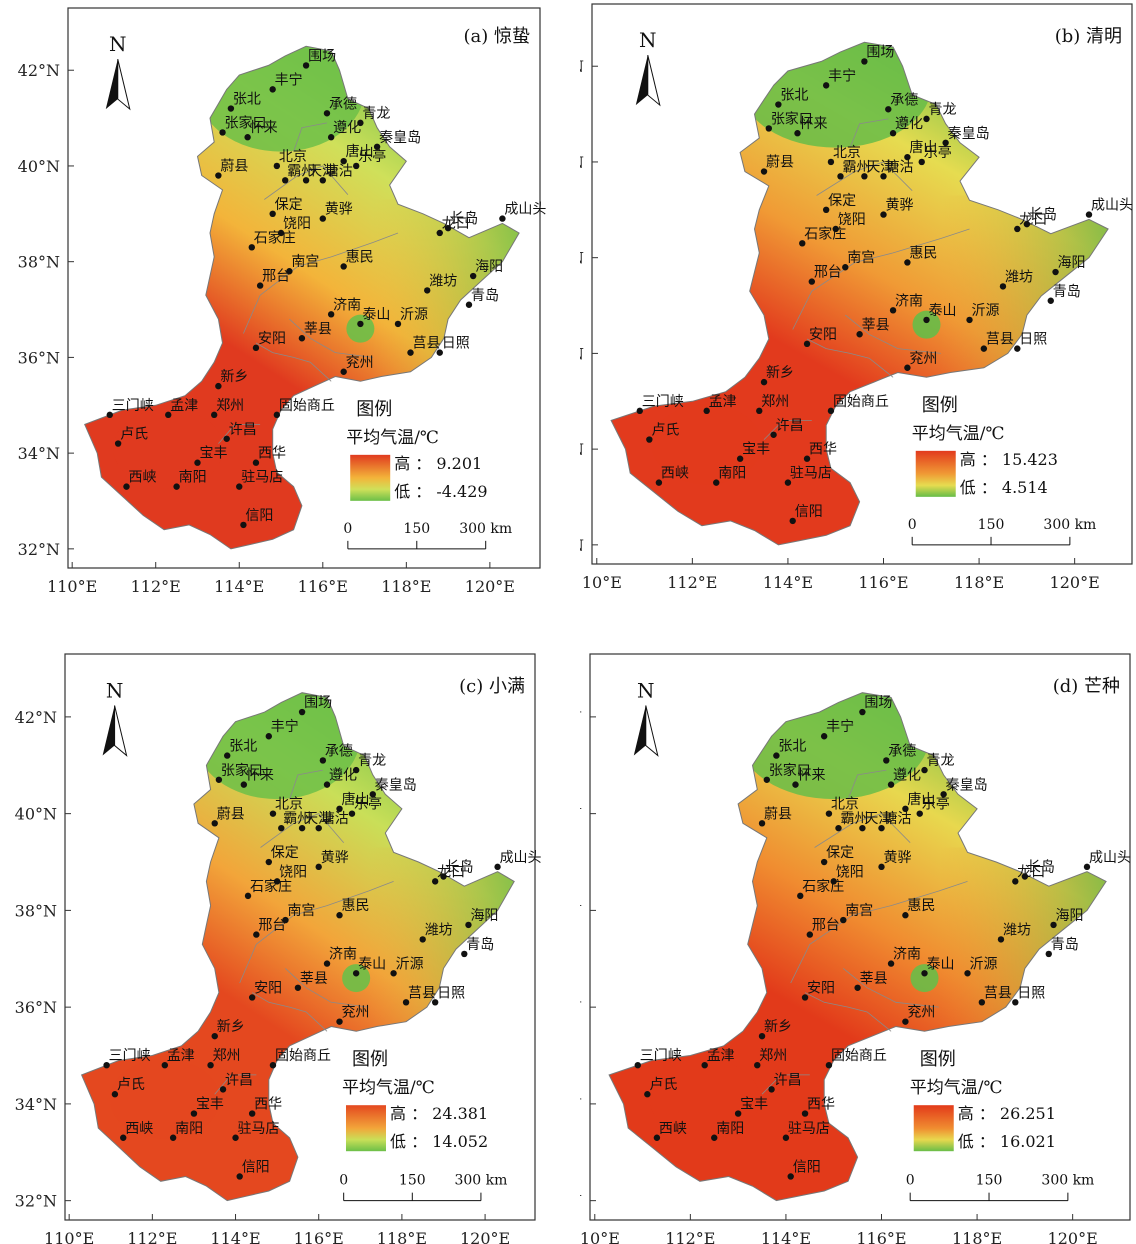 The image size is (1136, 1244). Describe the element at coordinates (1072, 263) in the screenshot. I see `station-label: 海阳` at that location.